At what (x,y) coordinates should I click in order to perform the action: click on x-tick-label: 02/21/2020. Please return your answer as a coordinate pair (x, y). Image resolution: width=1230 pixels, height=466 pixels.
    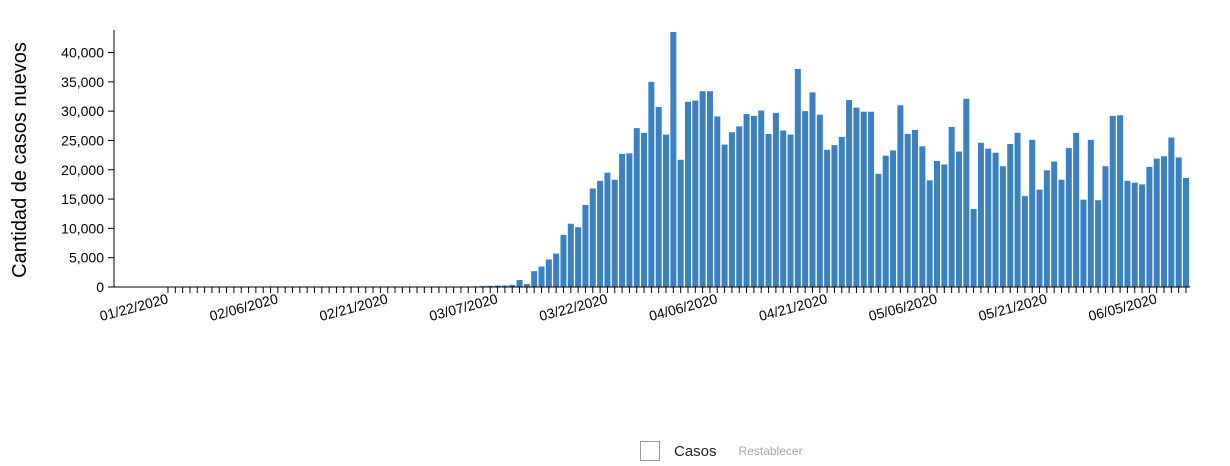
    Looking at the image, I should click on (354, 307).